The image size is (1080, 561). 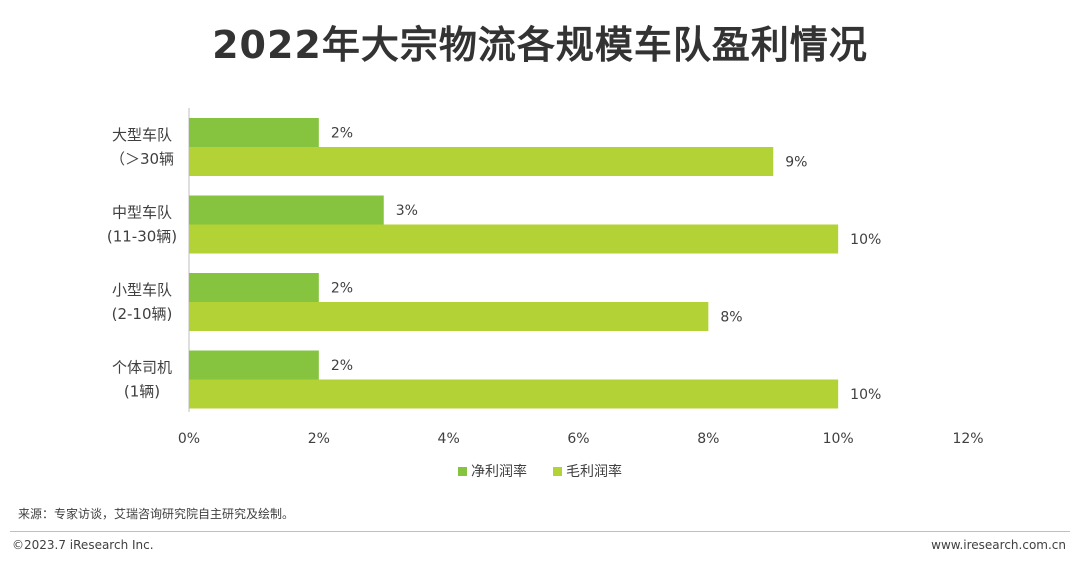 What do you see at coordinates (449, 439) in the screenshot?
I see `x-tick-label-2: 4%` at bounding box center [449, 439].